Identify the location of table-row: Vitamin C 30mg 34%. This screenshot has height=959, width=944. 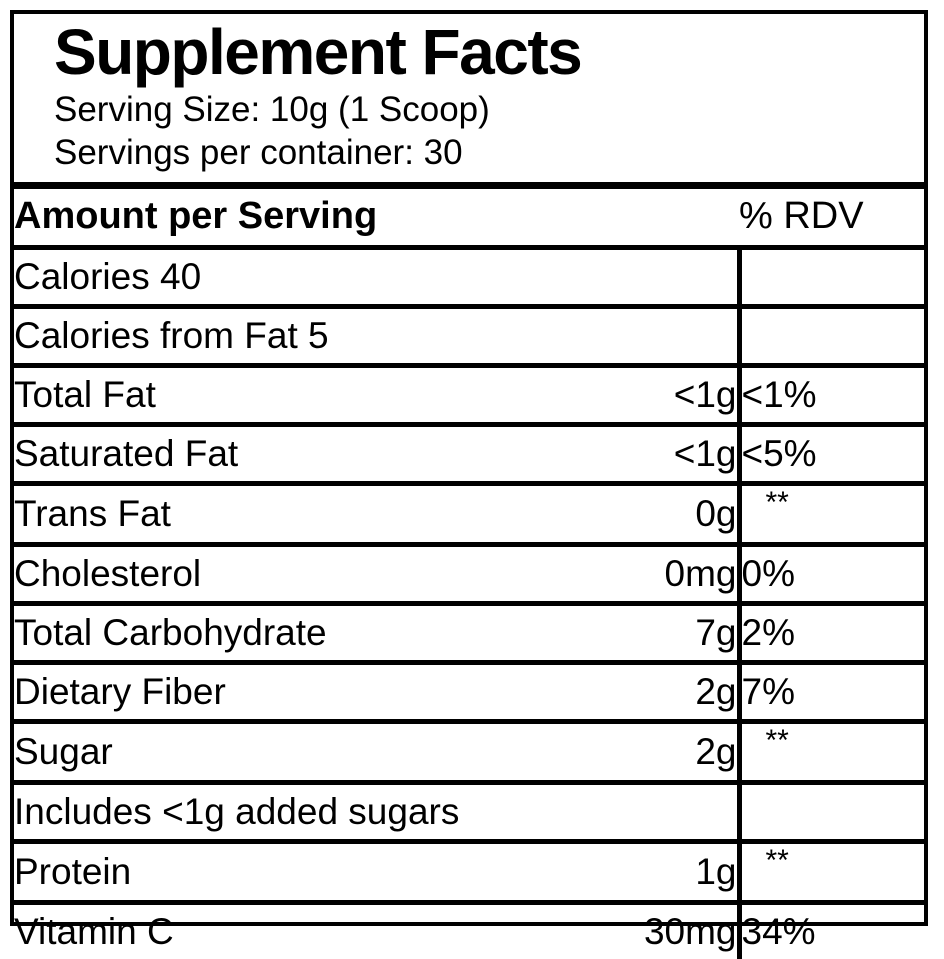
(469, 930).